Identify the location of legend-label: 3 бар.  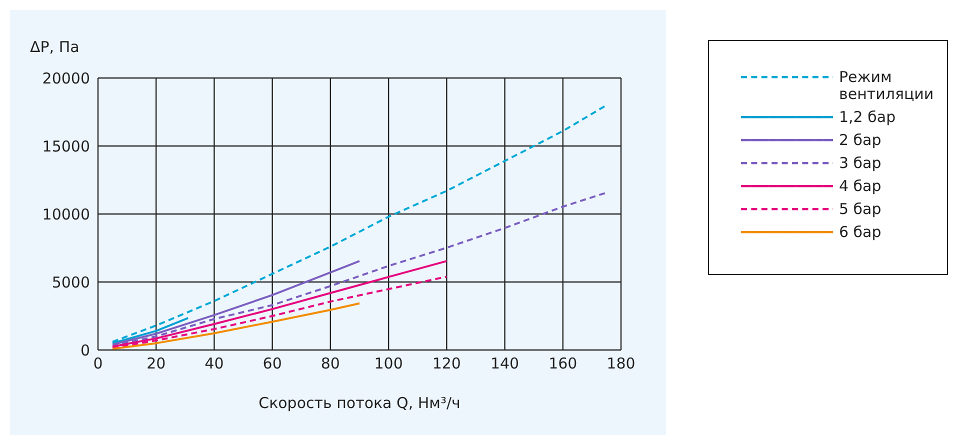
(860, 163).